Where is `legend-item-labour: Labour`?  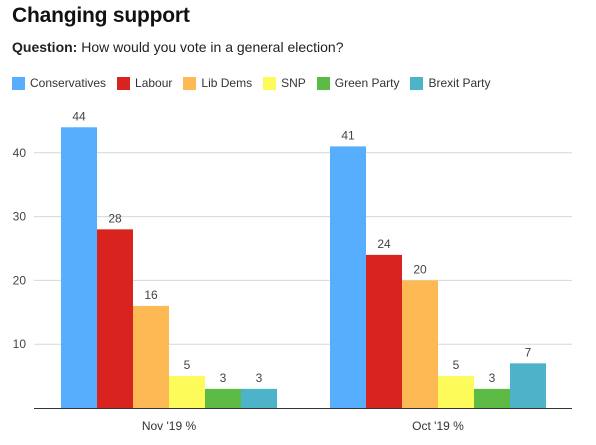 legend-item-labour: Labour is located at coordinates (144, 83).